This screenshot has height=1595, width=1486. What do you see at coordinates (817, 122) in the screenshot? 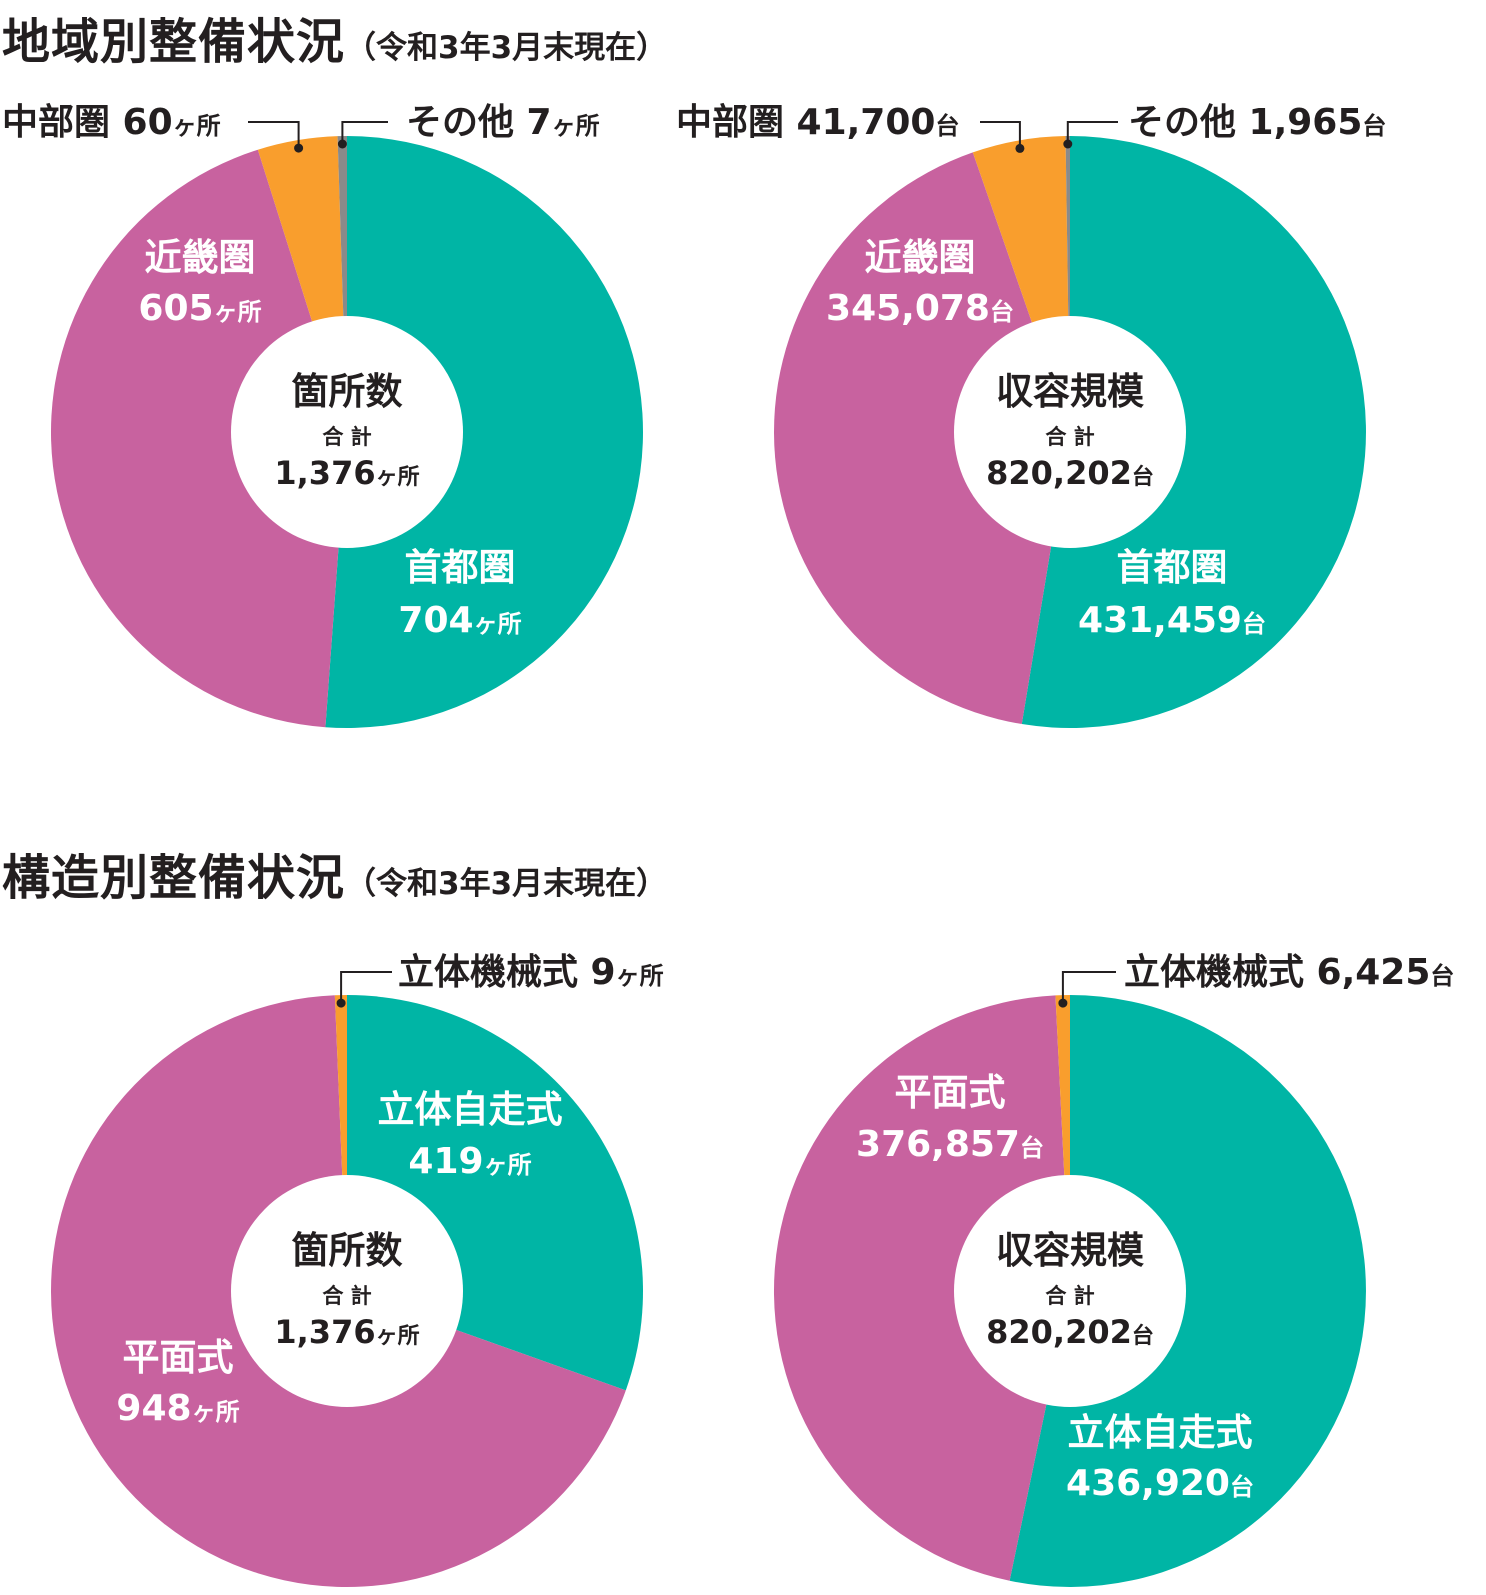
I see `callout-label: 中部圏 41,700台` at bounding box center [817, 122].